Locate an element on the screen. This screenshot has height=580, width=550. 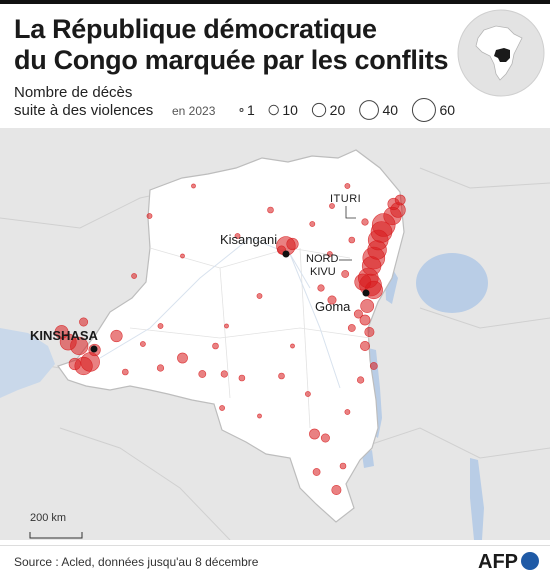
footer-divider is located at coordinates (275, 545).